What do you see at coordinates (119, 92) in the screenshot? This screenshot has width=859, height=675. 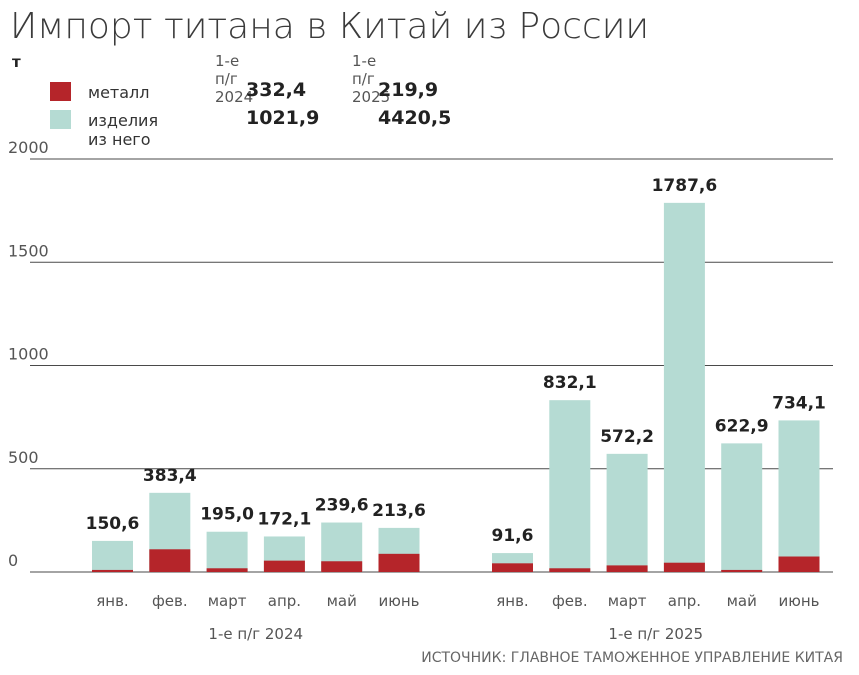 I see `legend-label-metal: металл` at bounding box center [119, 92].